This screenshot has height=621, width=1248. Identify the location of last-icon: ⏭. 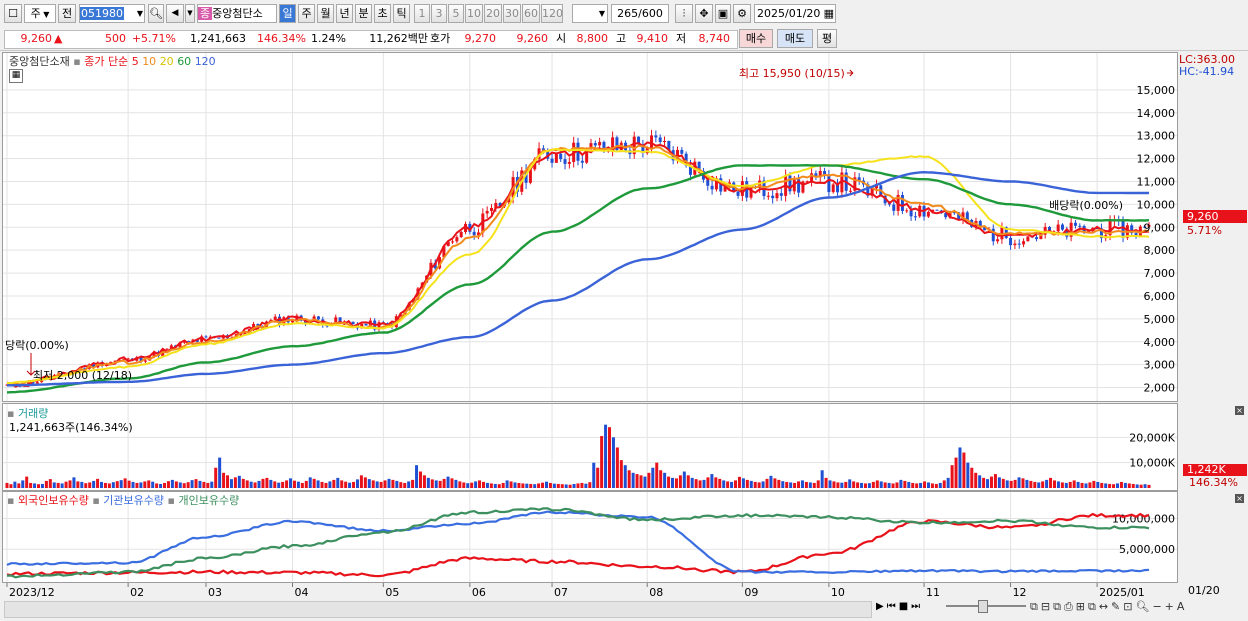
(917, 606).